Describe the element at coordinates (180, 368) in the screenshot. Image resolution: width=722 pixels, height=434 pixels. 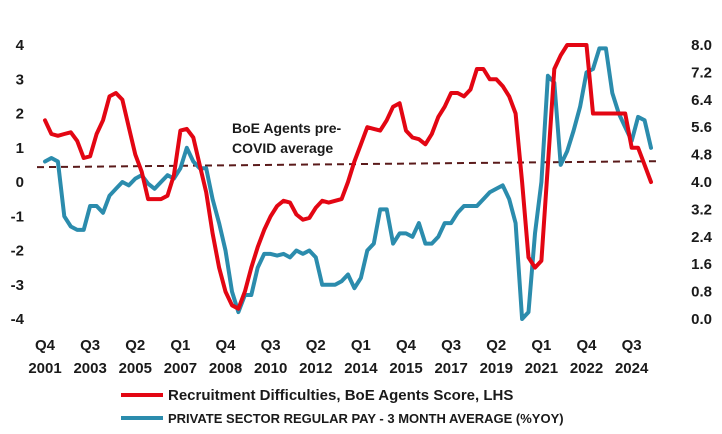
I see `x-axis-year-label: 2007` at that location.